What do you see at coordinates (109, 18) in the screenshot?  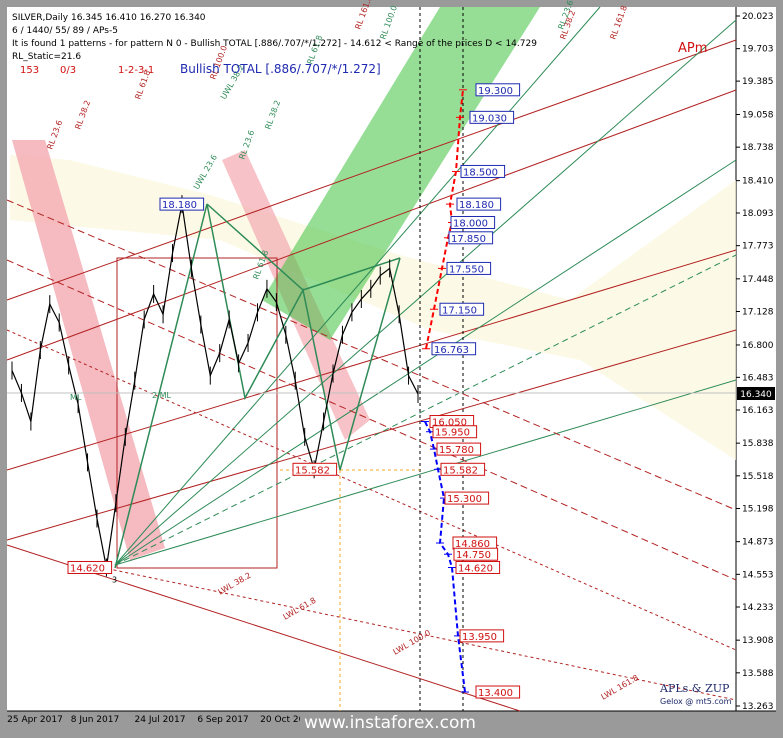 I see `symbol-ohlc-line: SILVER,Daily 16.345 16.410 16.270 16.340` at bounding box center [109, 18].